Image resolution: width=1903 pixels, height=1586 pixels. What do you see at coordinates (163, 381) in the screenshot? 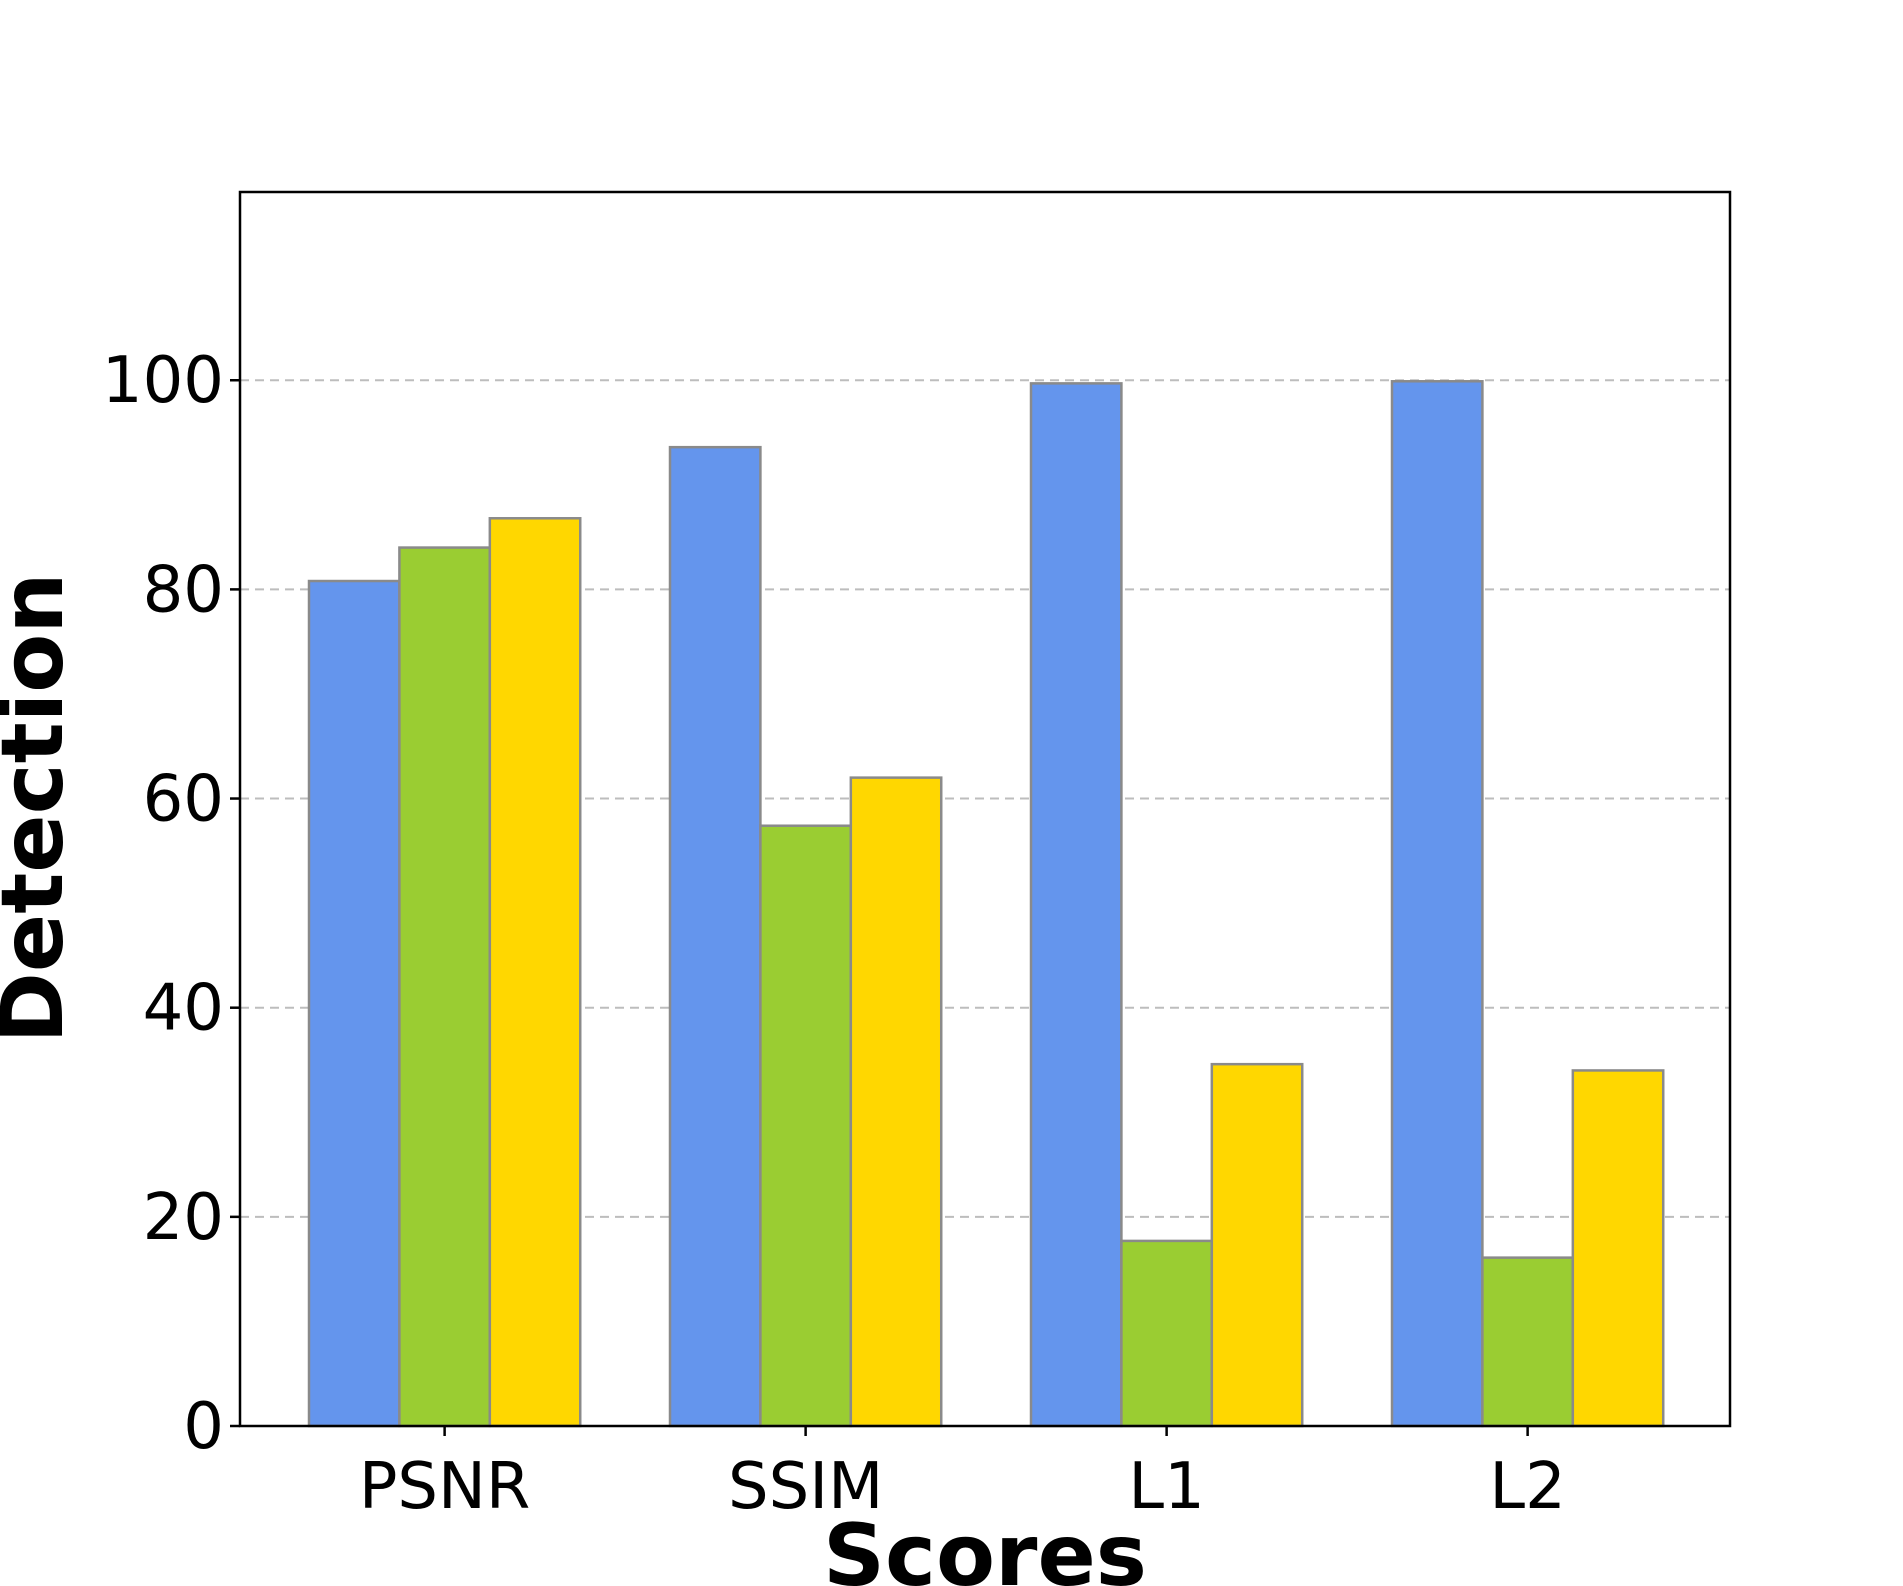
I see `y-tick-label: 100` at bounding box center [163, 381].